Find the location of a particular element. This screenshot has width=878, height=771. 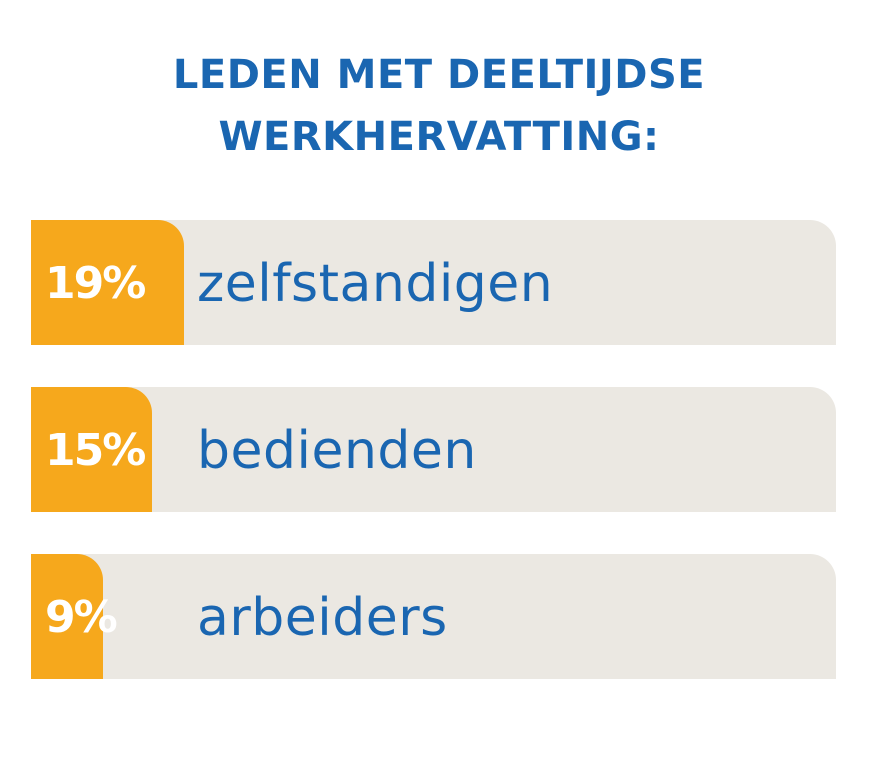

bar-track-bedienden: 15% bedienden is located at coordinates (433, 449).